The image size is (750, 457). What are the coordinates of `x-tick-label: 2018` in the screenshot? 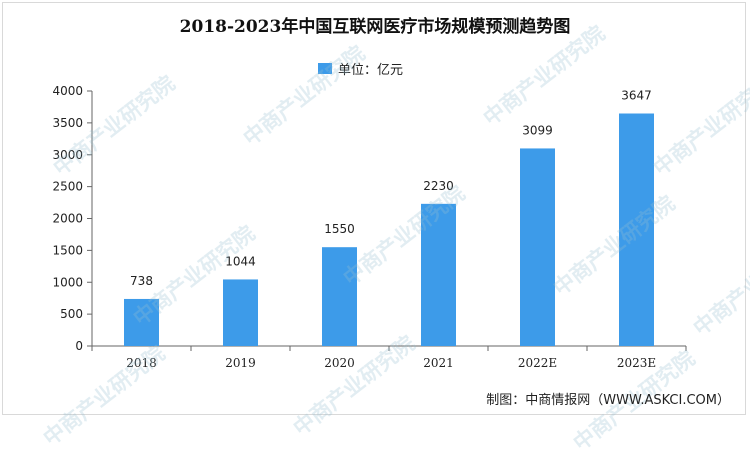 It's located at (141, 363).